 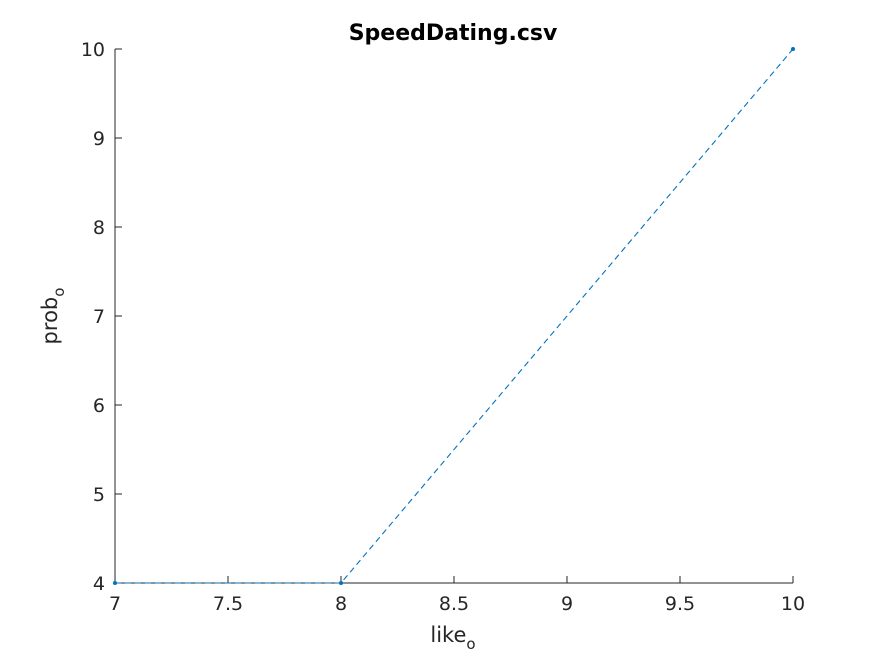 I want to click on y-tick-label: 4, so click(x=99, y=584).